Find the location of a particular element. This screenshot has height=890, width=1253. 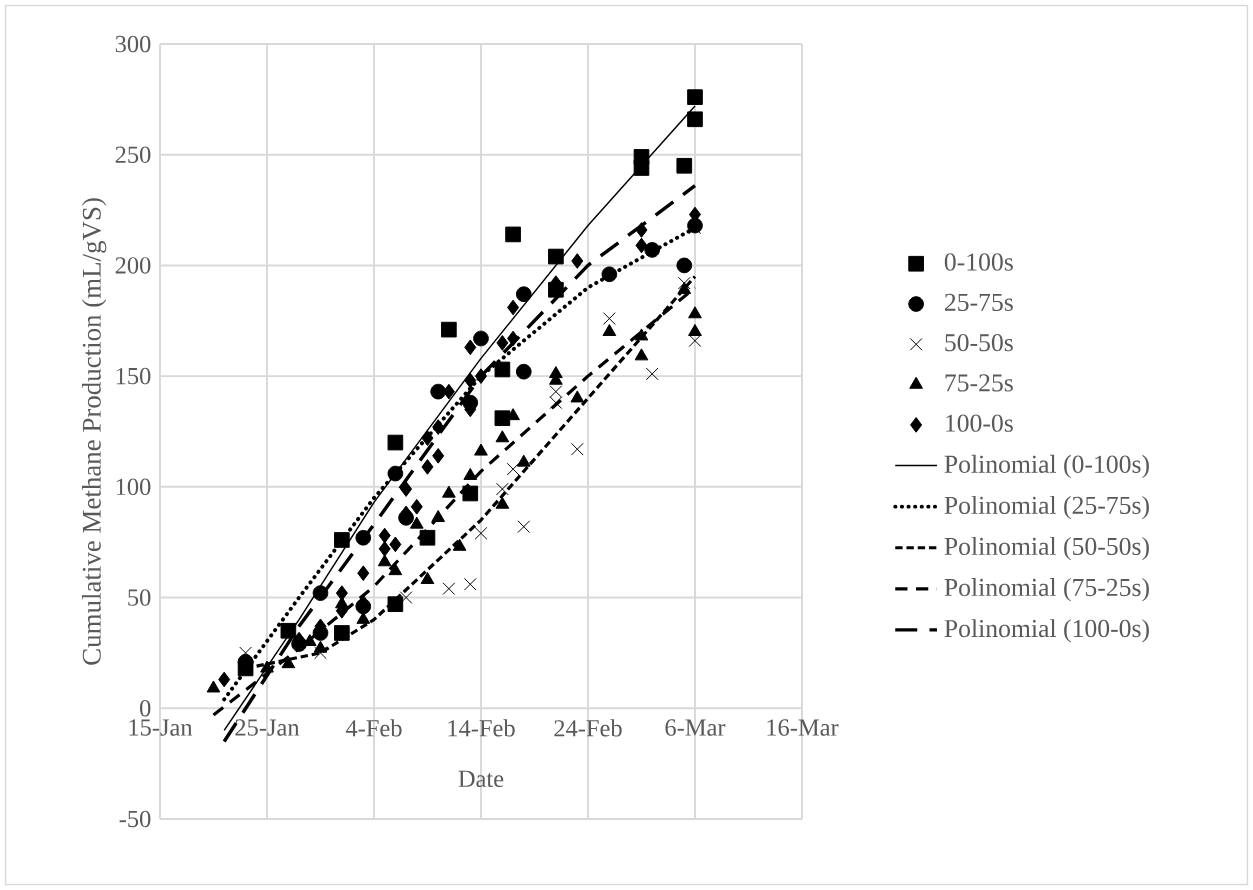

y-tick-label: 200 is located at coordinates (133, 265).